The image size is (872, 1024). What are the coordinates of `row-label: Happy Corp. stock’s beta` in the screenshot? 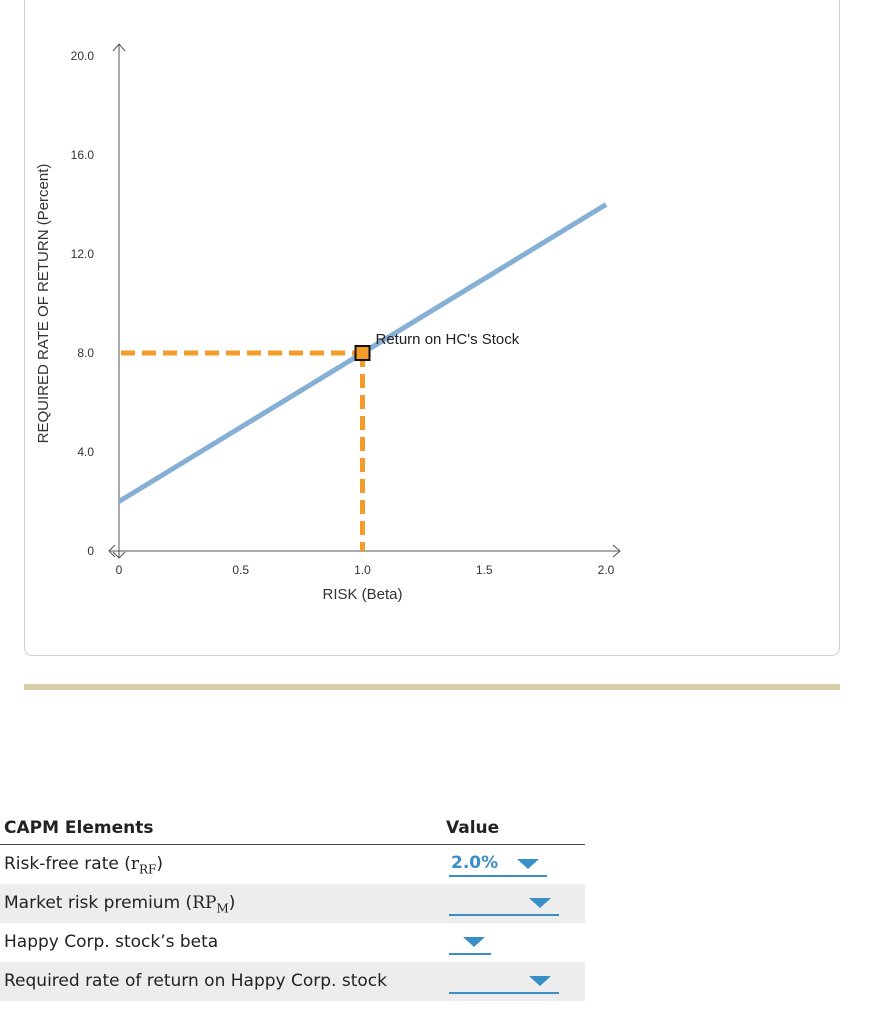 It's located at (111, 942).